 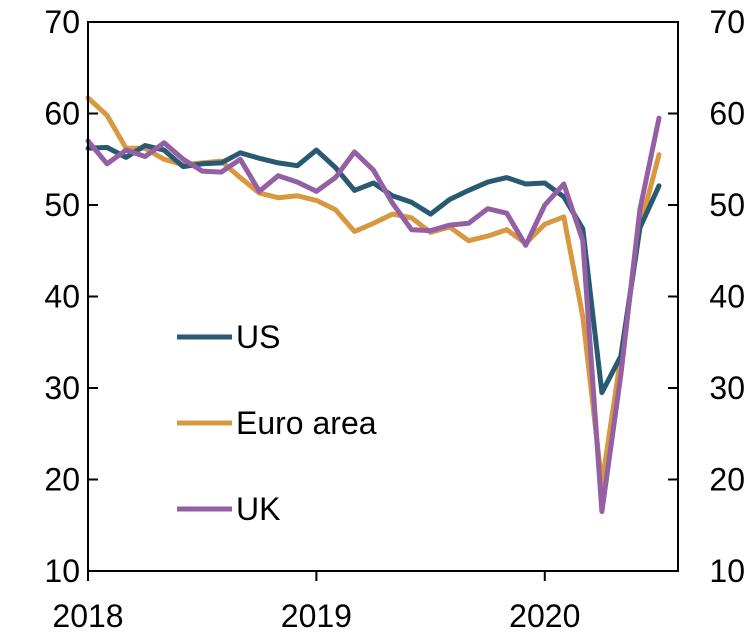 What do you see at coordinates (727, 388) in the screenshot?
I see `right-y-tick-label: 30` at bounding box center [727, 388].